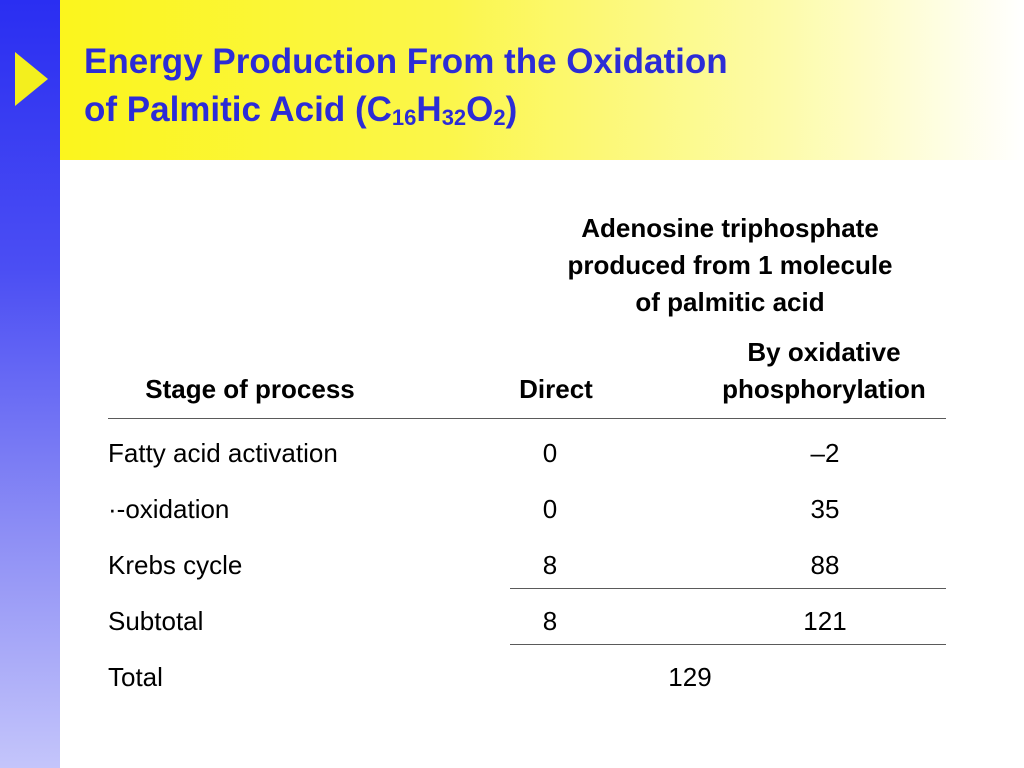 The image size is (1024, 768). I want to click on row-direct-beta-oxidation: 0, so click(550, 509).